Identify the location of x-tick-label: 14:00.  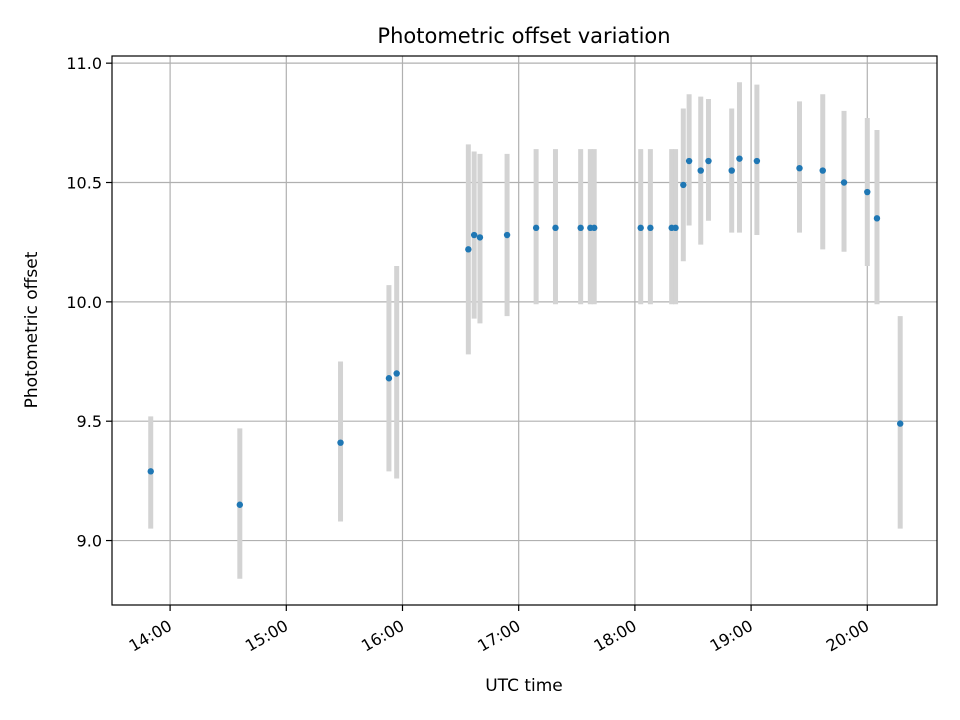
(150, 636).